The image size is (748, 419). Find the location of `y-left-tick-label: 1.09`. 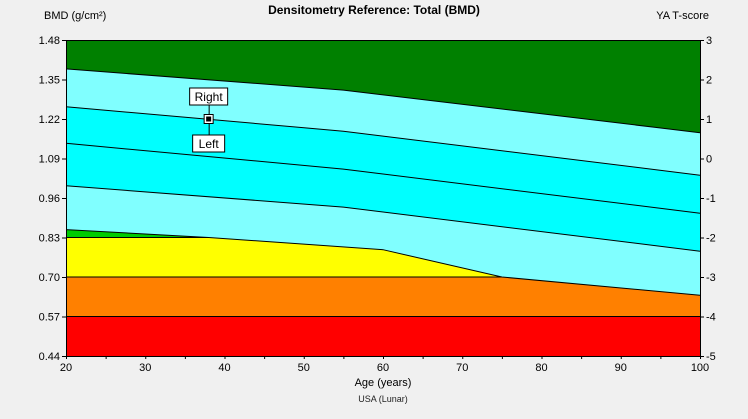

y-left-tick-label: 1.09 is located at coordinates (49, 160).